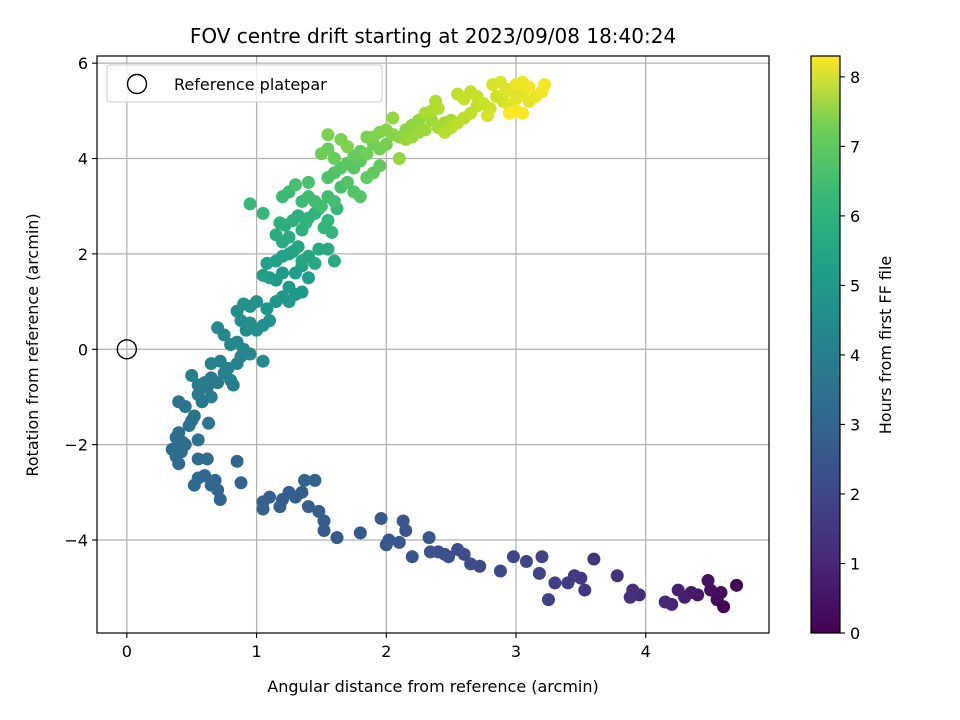 The width and height of the screenshot is (960, 720). What do you see at coordinates (76, 445) in the screenshot?
I see `y-tick-label: −2` at bounding box center [76, 445].